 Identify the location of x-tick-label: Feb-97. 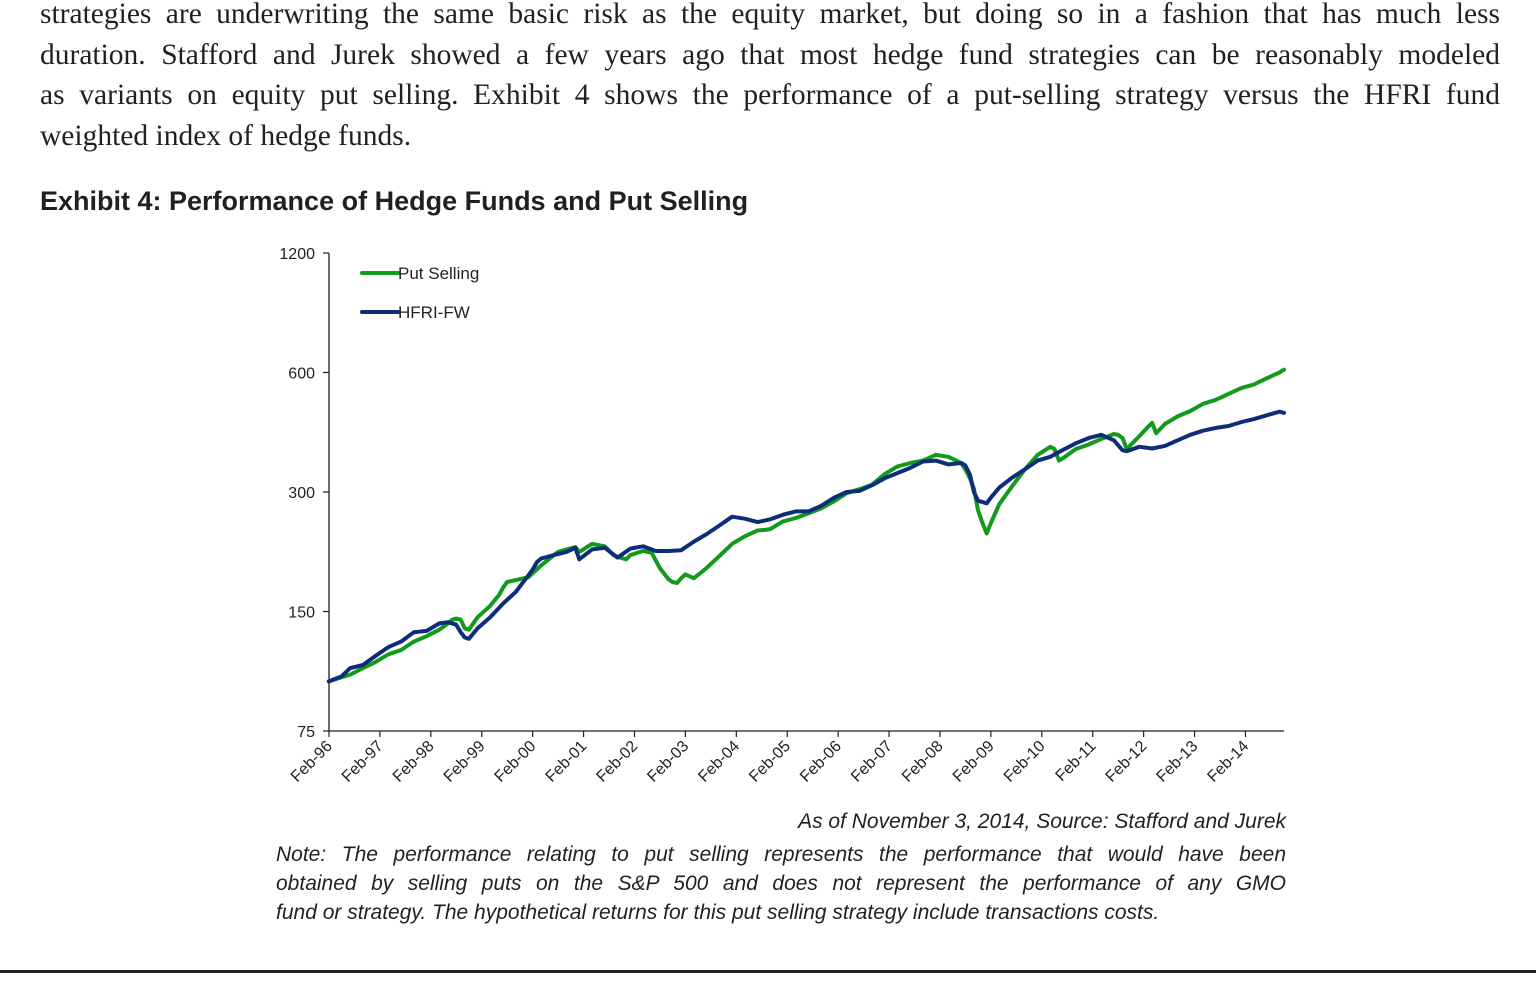
(363, 762).